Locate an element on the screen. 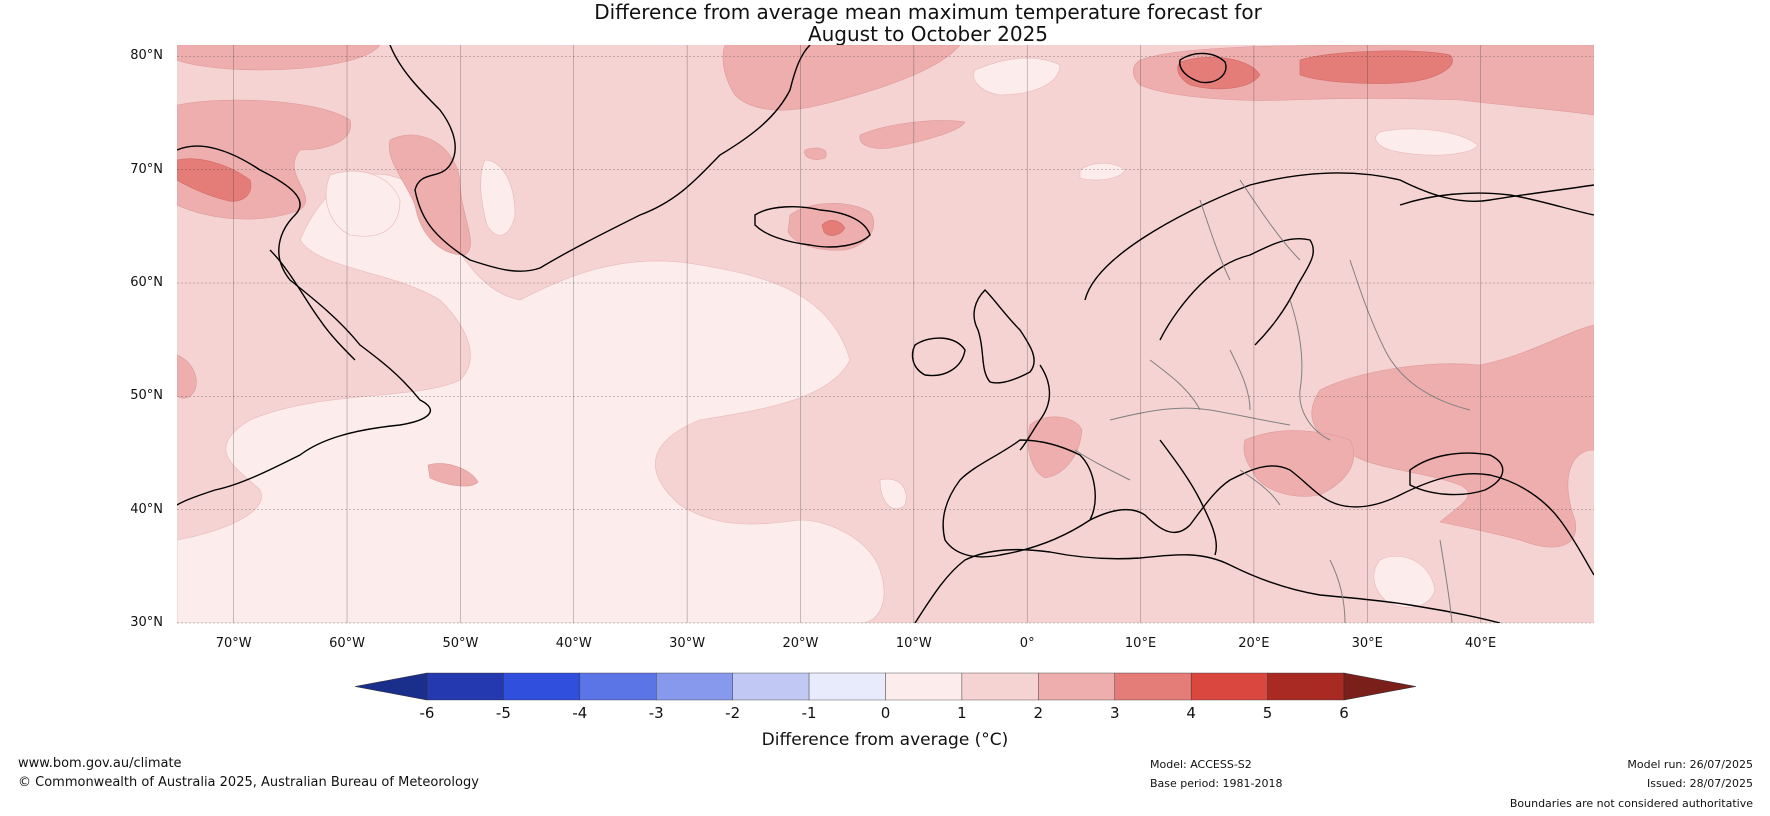 This screenshot has height=816, width=1770. anomaly-region-0-to-1-davis-strait is located at coordinates (498, 197).